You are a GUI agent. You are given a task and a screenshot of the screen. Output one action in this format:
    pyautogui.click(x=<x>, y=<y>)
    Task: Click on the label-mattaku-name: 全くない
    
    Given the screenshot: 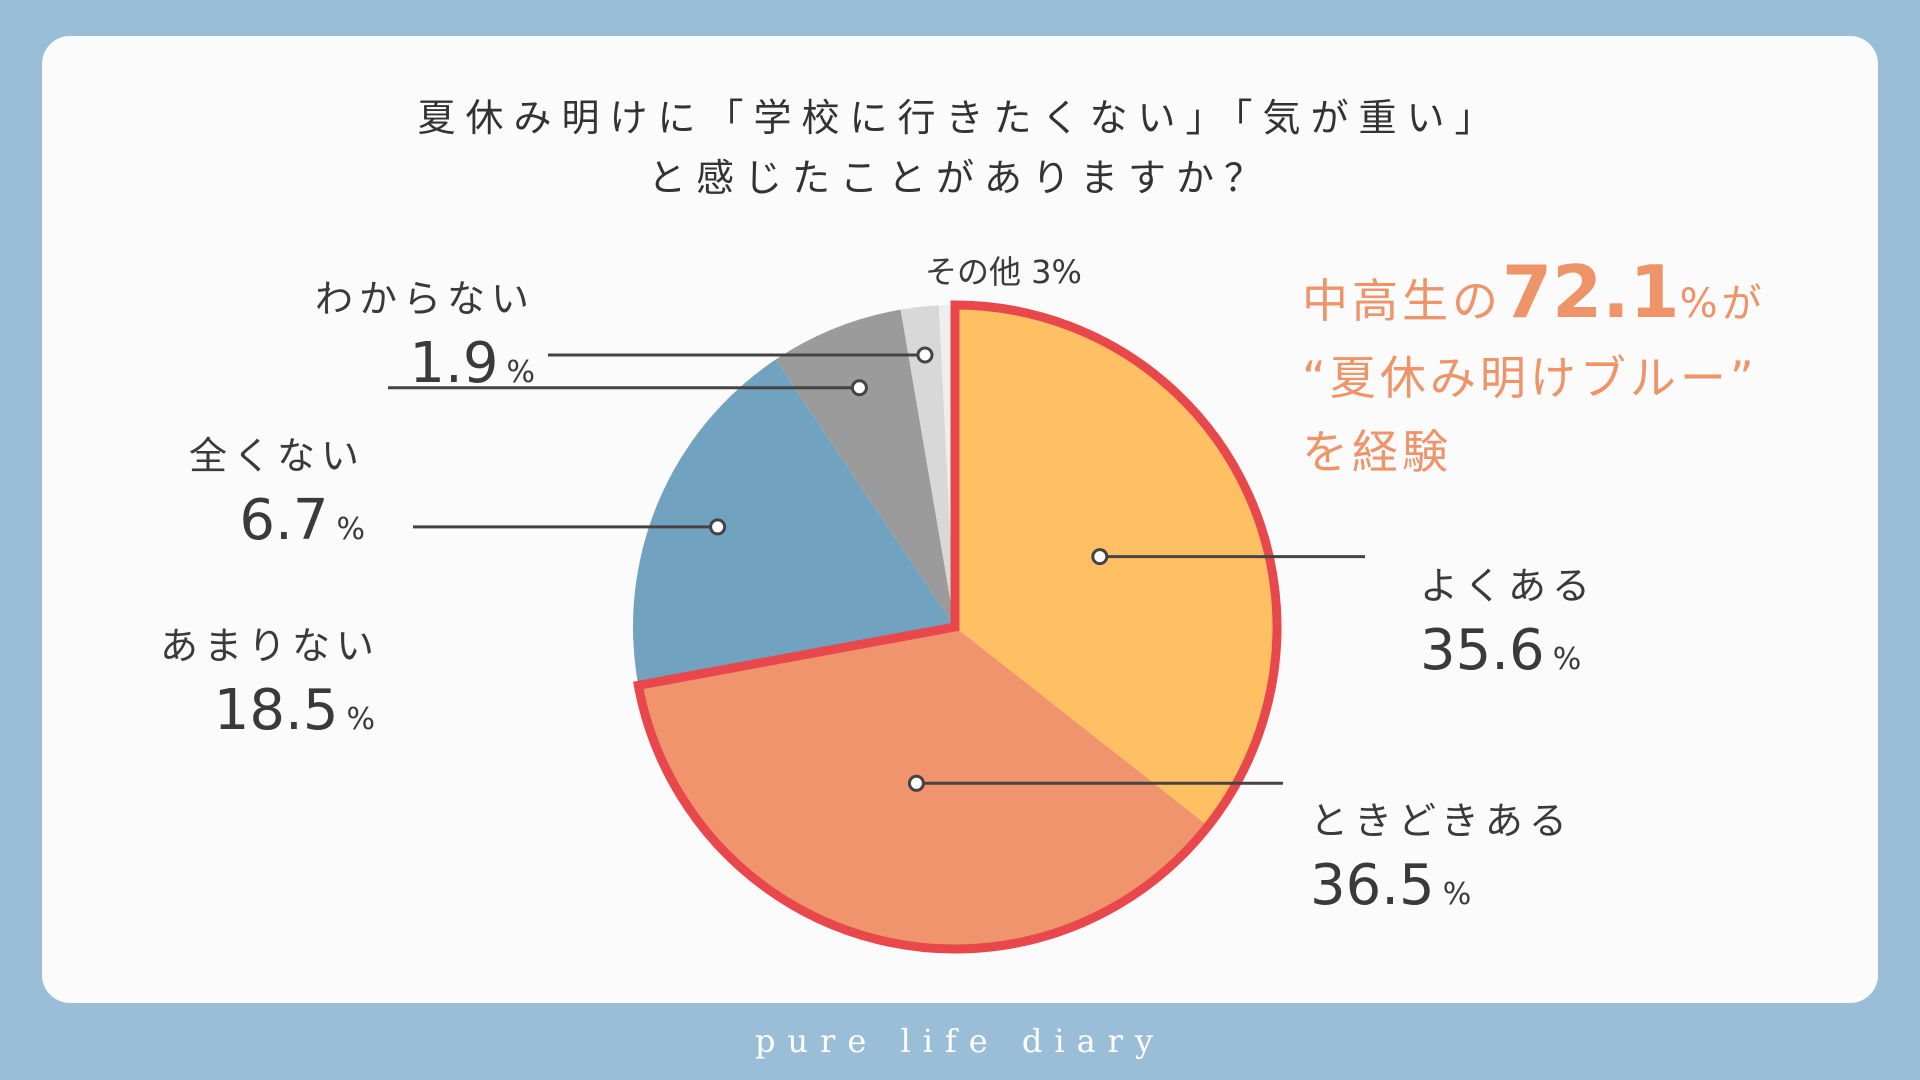 What is the action you would take?
    pyautogui.click(x=276, y=456)
    